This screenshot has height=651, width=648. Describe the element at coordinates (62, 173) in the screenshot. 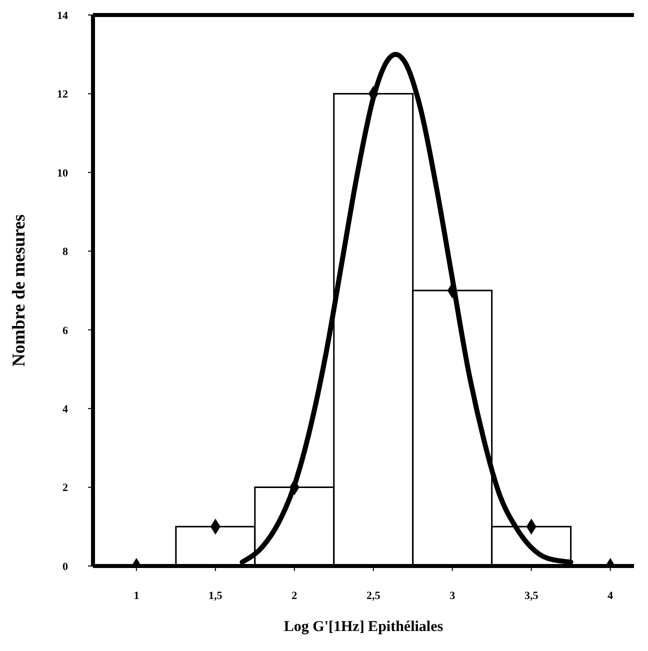

I see `y-tick-label: 10` at that location.